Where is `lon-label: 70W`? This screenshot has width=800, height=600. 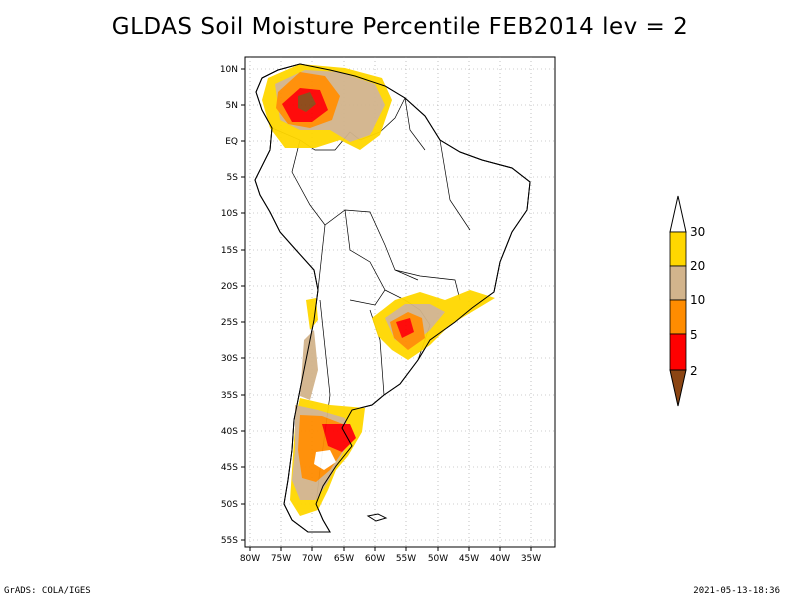 lon-label: 70W is located at coordinates (312, 559).